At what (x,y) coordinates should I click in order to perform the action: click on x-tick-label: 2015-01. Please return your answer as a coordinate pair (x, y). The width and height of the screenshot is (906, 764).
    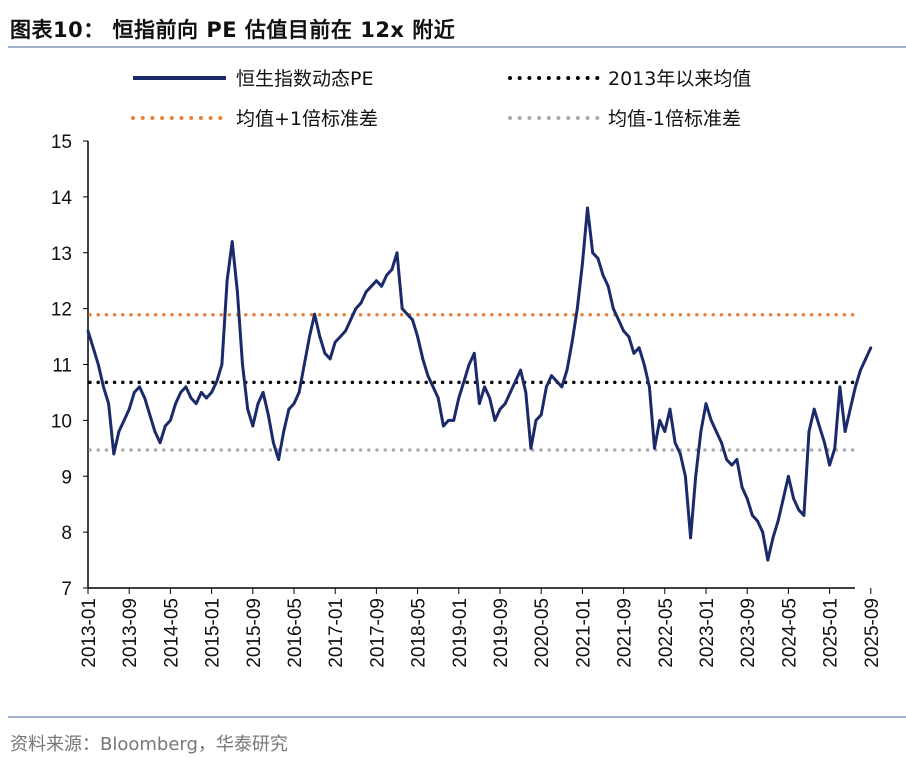
    Looking at the image, I should click on (213, 633).